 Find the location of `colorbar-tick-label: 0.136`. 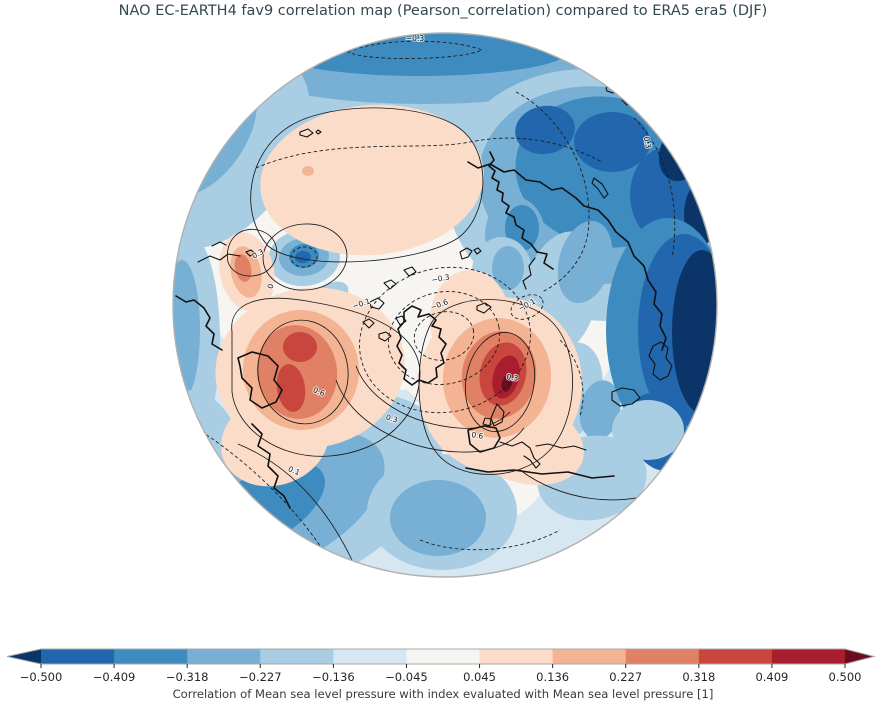

colorbar-tick-label: 0.136 is located at coordinates (552, 677).